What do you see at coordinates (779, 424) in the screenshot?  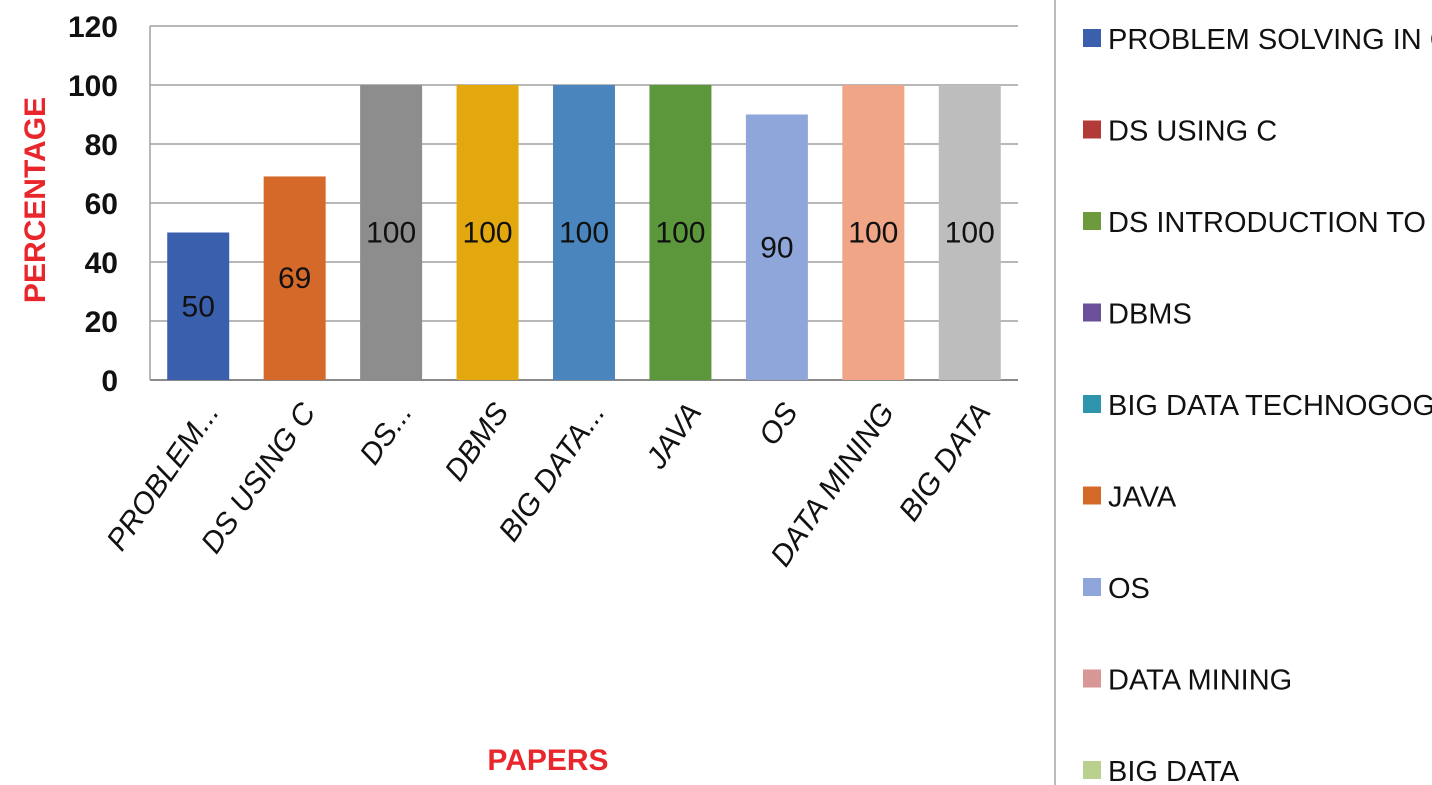 I see `x-tick-label: OS` at bounding box center [779, 424].